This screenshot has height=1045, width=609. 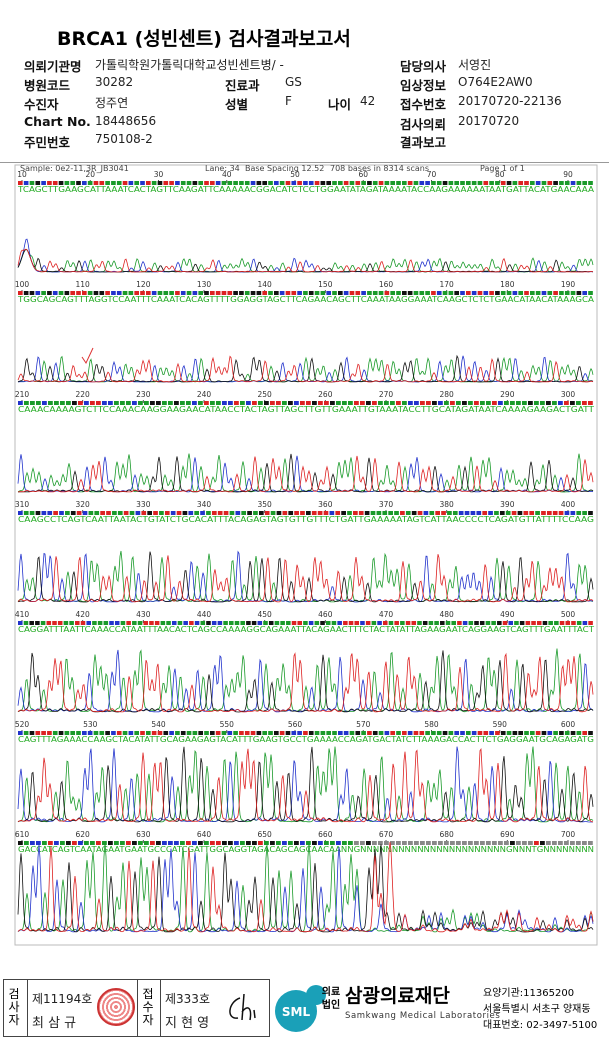 I want to click on receiver-no: 제333호, so click(x=187, y=999).